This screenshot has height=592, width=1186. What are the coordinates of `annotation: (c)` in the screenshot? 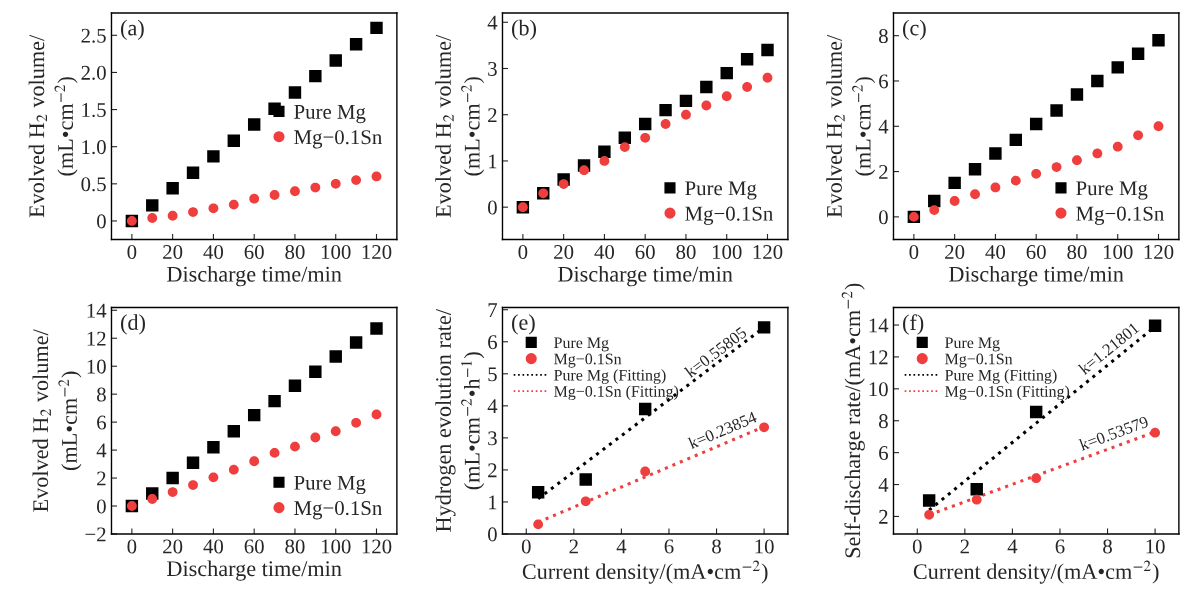 It's located at (914, 29).